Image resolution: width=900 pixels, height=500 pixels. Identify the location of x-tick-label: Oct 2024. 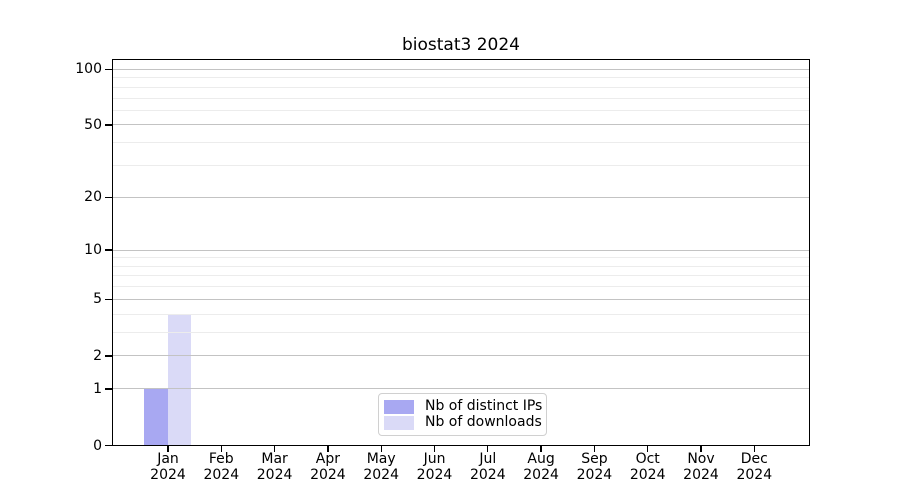
(648, 467).